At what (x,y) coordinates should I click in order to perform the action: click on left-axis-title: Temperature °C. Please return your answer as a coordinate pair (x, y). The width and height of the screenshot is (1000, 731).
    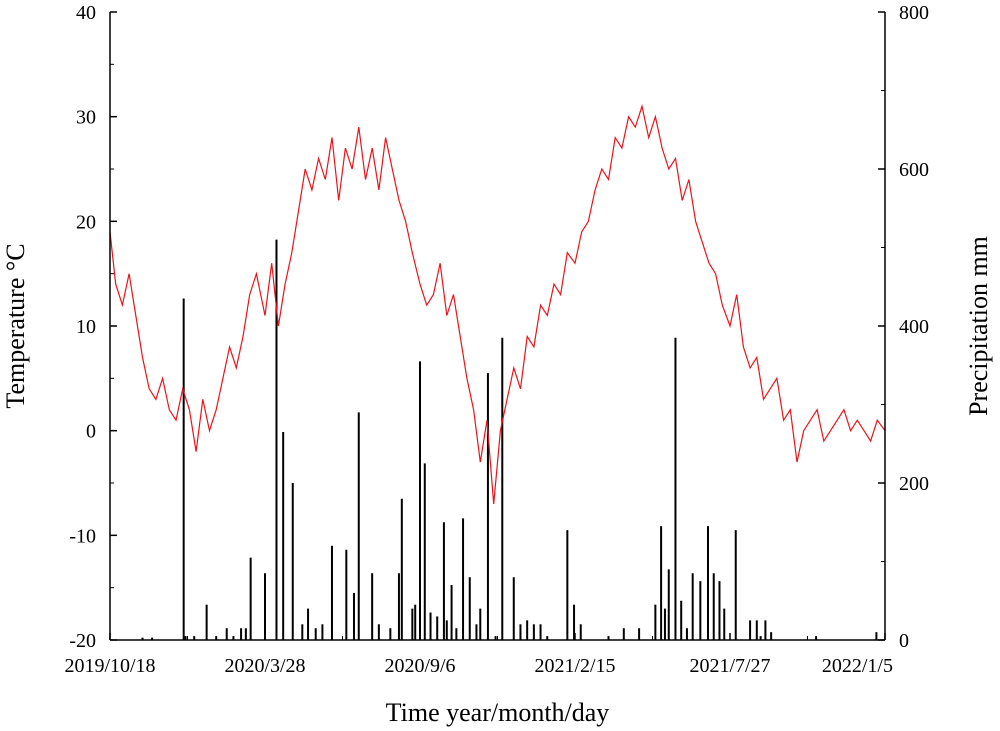
    Looking at the image, I should click on (15, 325).